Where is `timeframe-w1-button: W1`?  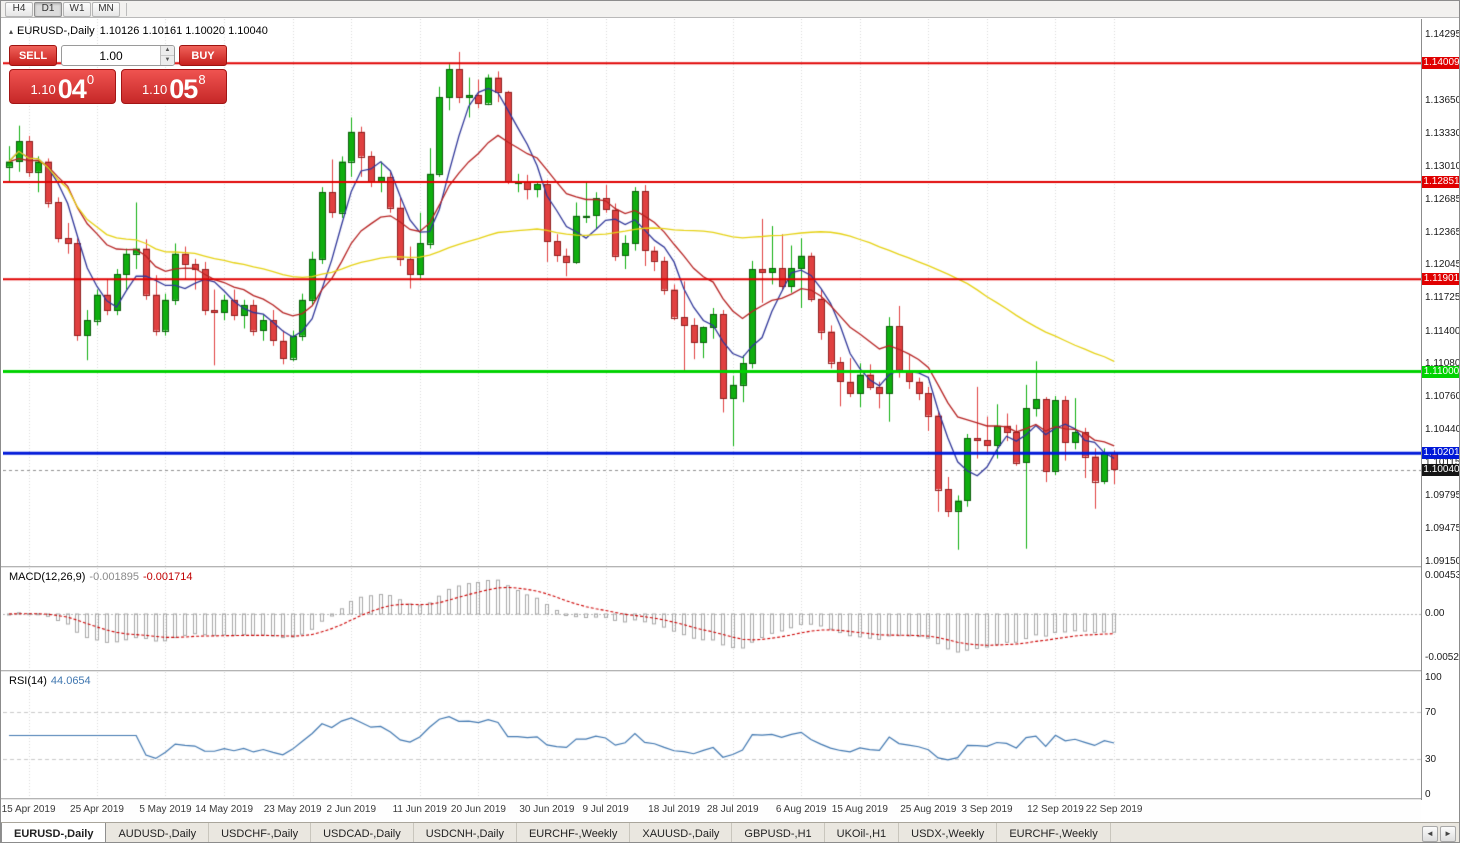 timeframe-w1-button: W1 is located at coordinates (77, 9).